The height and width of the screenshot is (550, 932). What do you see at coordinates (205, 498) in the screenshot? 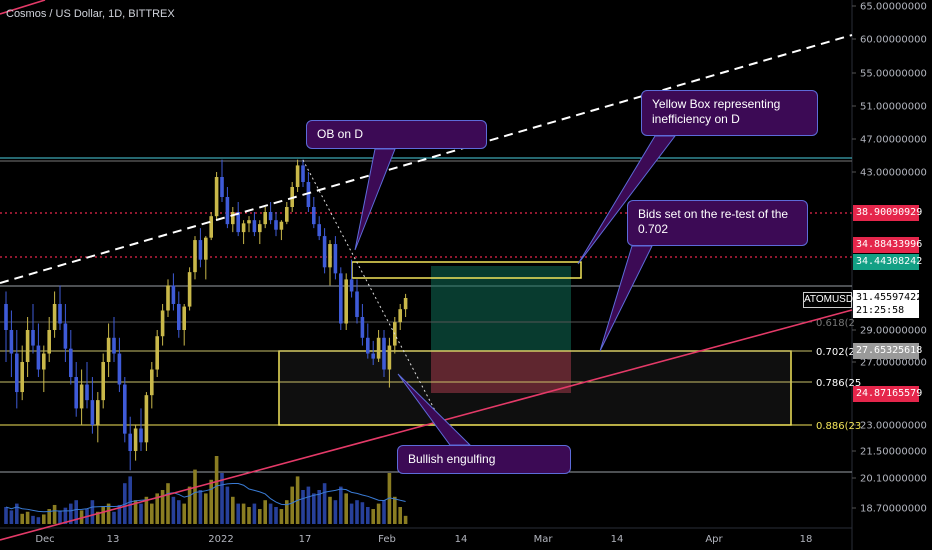
I see `volume-ma-line` at bounding box center [205, 498].